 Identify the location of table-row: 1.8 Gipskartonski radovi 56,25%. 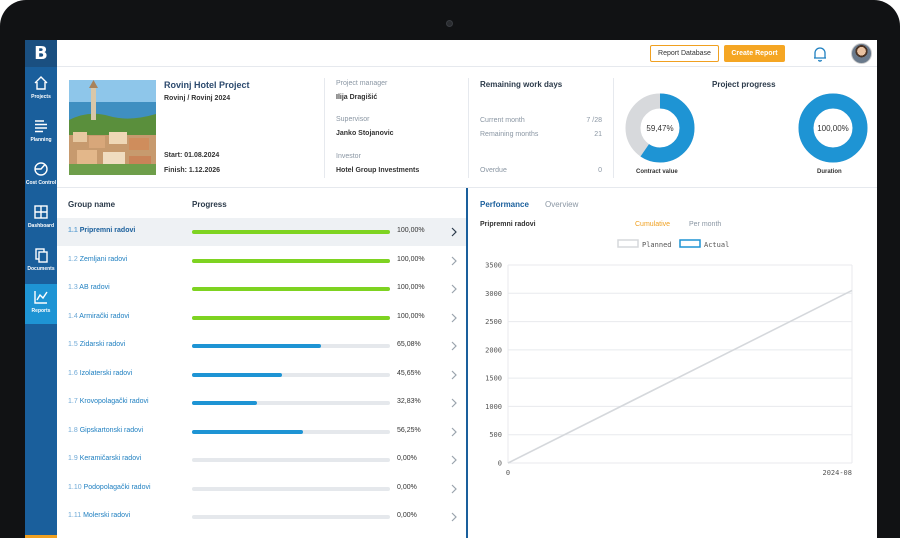
(262, 432).